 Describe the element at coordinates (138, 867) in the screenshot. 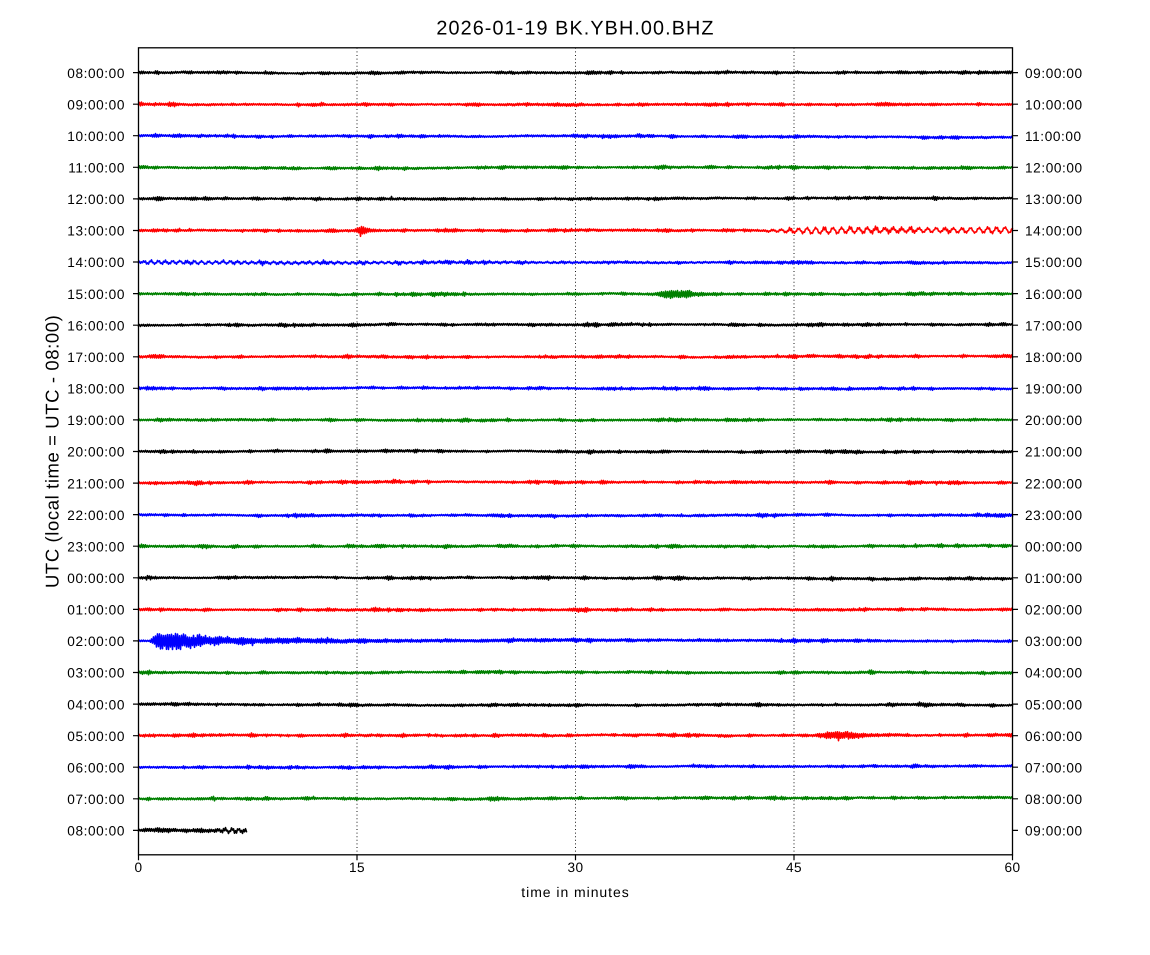

I see `svg-text: 0` at that location.